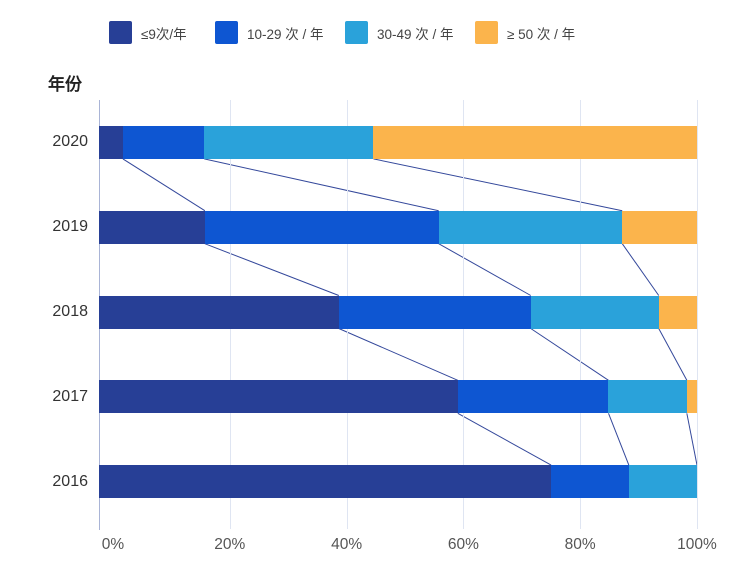  Describe the element at coordinates (230, 544) in the screenshot. I see `x-axis-label-20%: 20%` at that location.